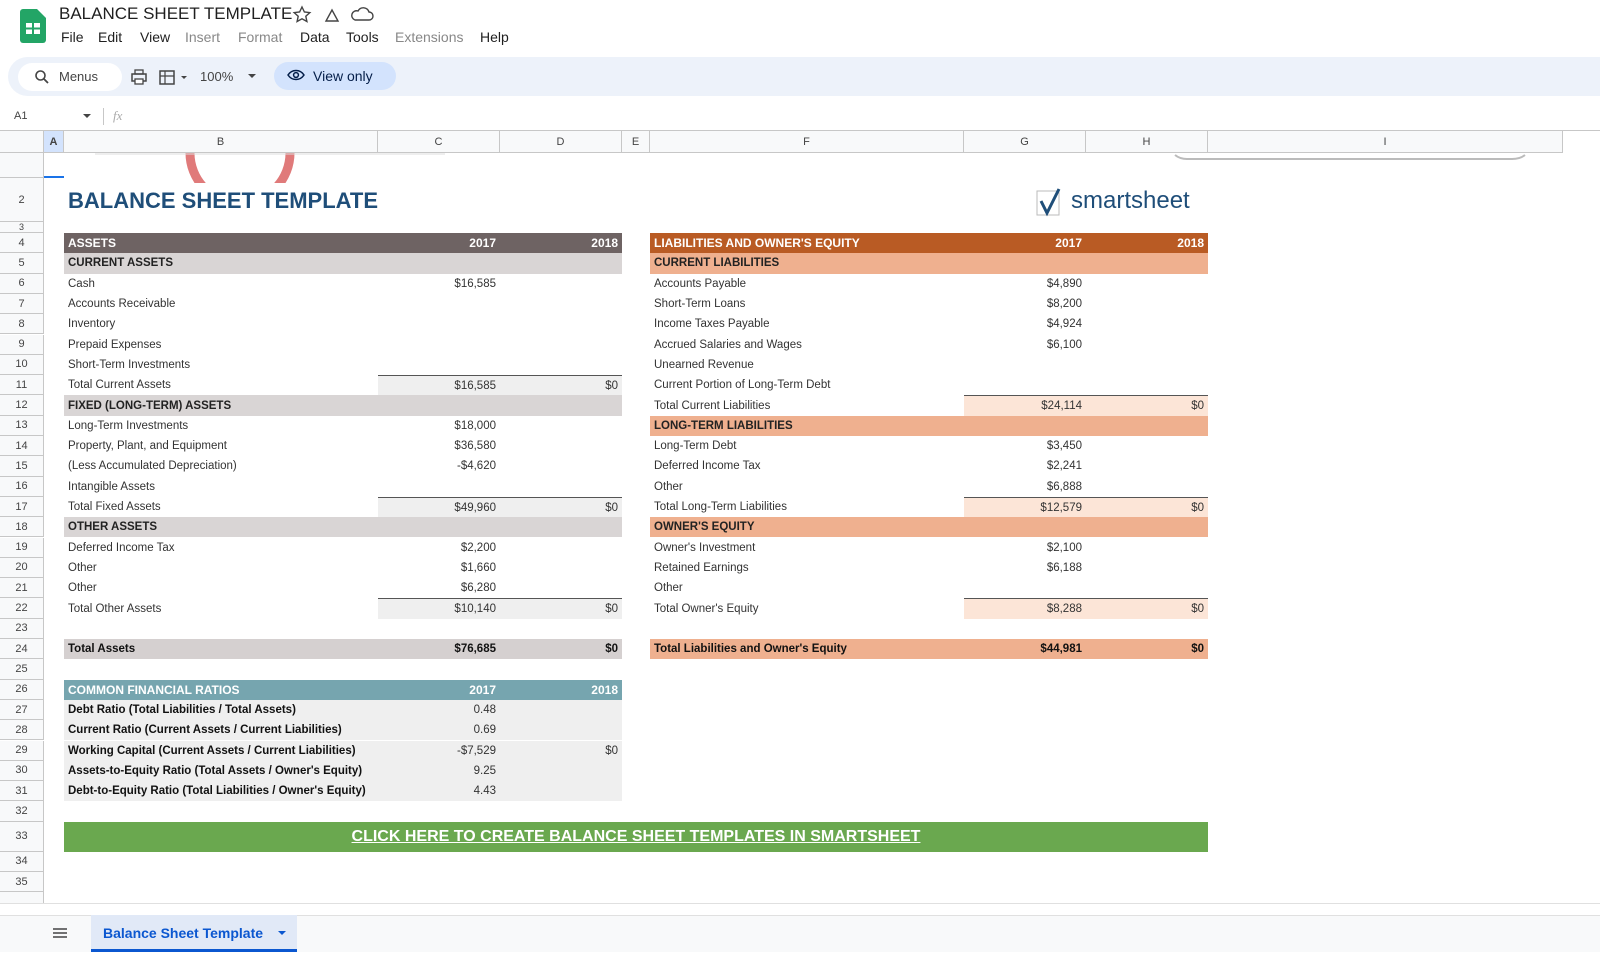 This screenshot has height=971, width=1600. Describe the element at coordinates (22, 882) in the screenshot. I see `row-header: 35` at that location.